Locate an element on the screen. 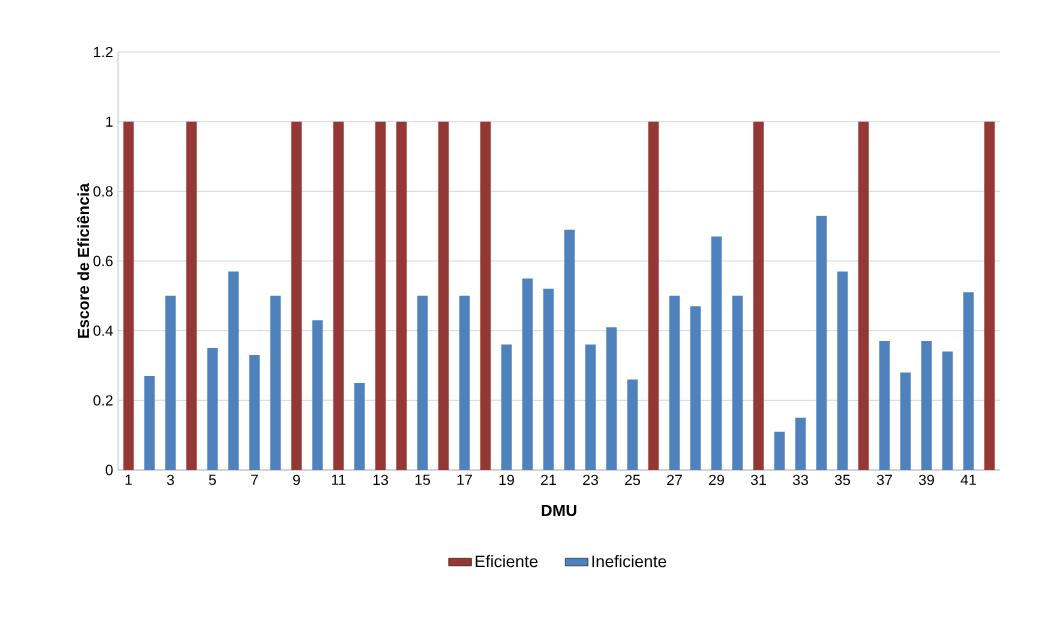 The image size is (1062, 628). x-tick-label: 27 is located at coordinates (674, 479).